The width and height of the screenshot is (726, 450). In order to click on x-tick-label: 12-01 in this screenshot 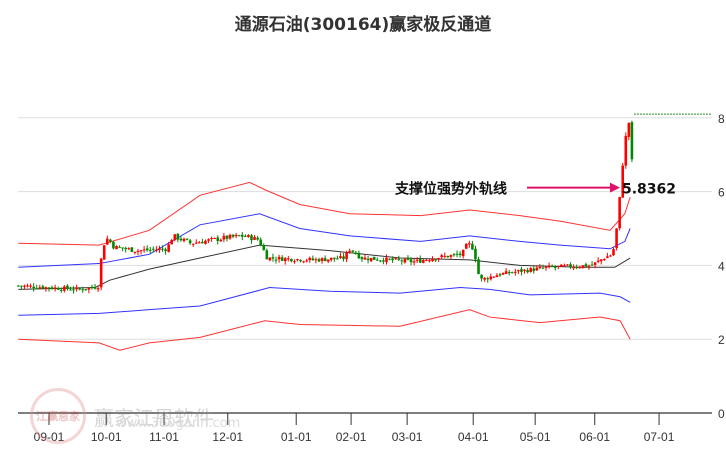, I will do `click(227, 437)`.